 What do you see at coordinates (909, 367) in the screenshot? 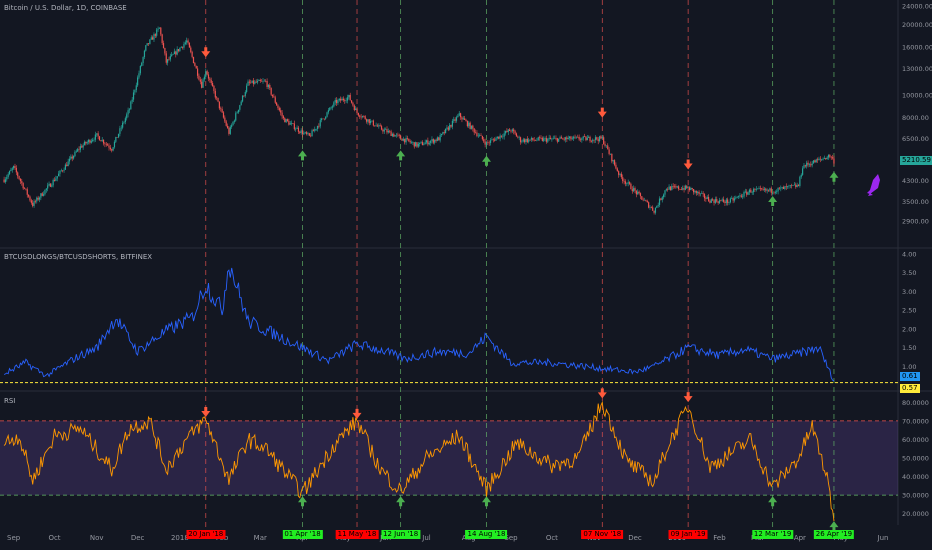
I see `ratio-axis-tick-label: 1.00` at bounding box center [909, 367].